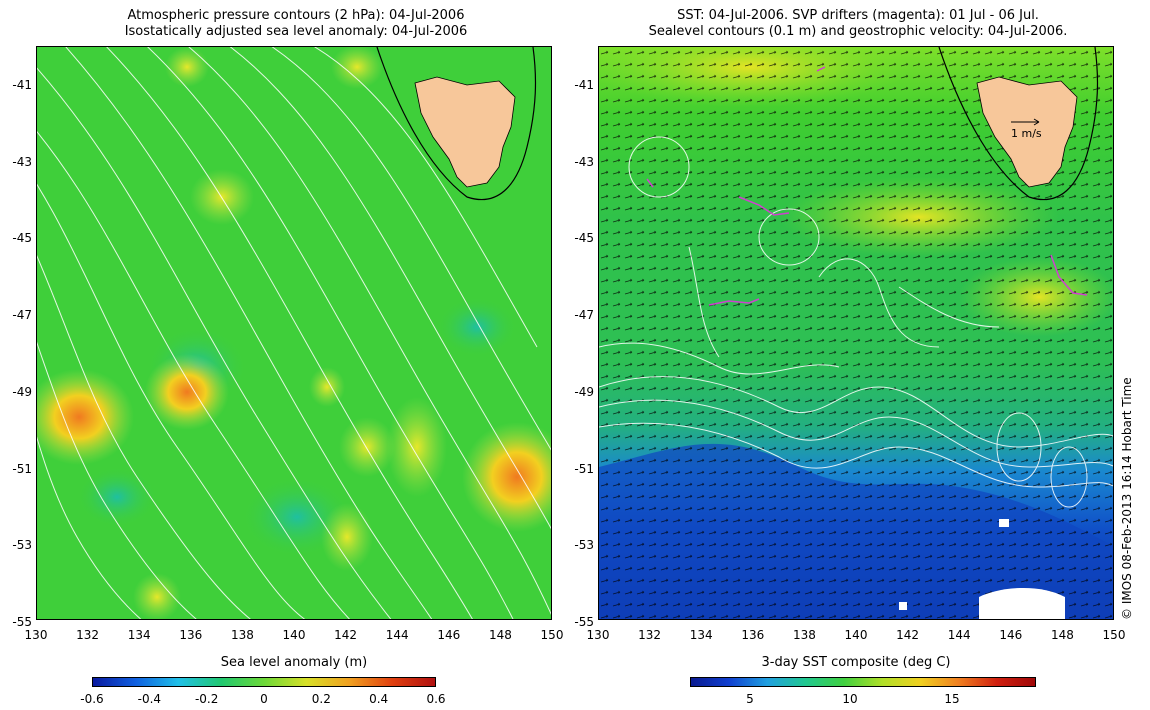 The width and height of the screenshot is (1150, 710). What do you see at coordinates (264, 682) in the screenshot?
I see `sla-colorbar` at bounding box center [264, 682].